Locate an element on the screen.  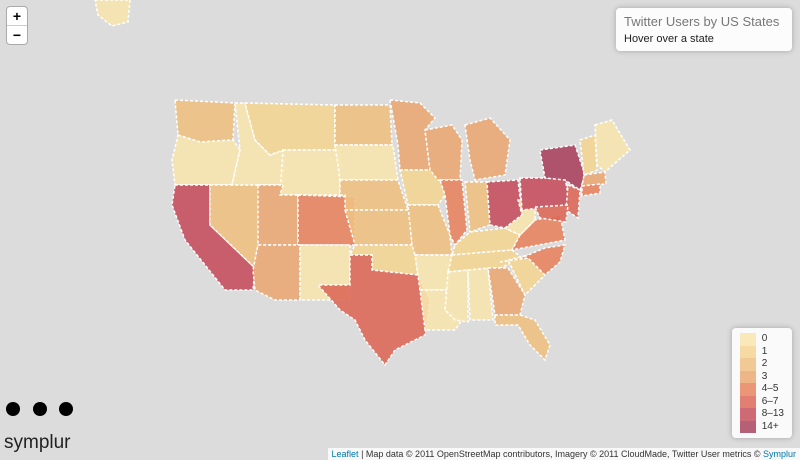
symplur-link: Symplur is located at coordinates (779, 454).